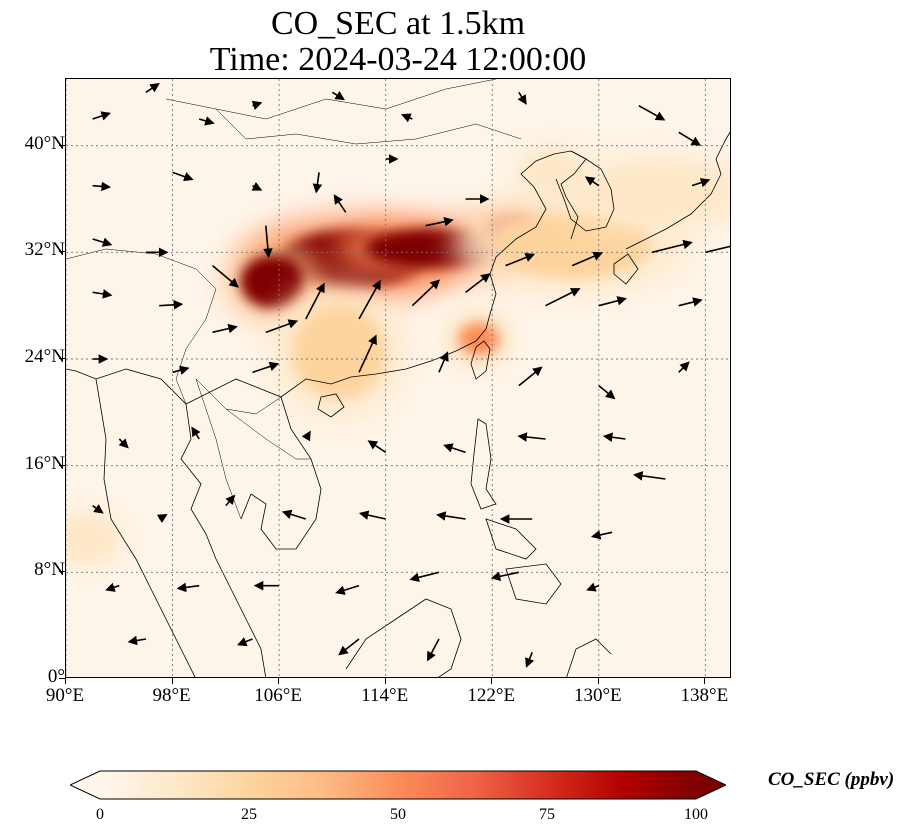  I want to click on colorbar, so click(398, 785).